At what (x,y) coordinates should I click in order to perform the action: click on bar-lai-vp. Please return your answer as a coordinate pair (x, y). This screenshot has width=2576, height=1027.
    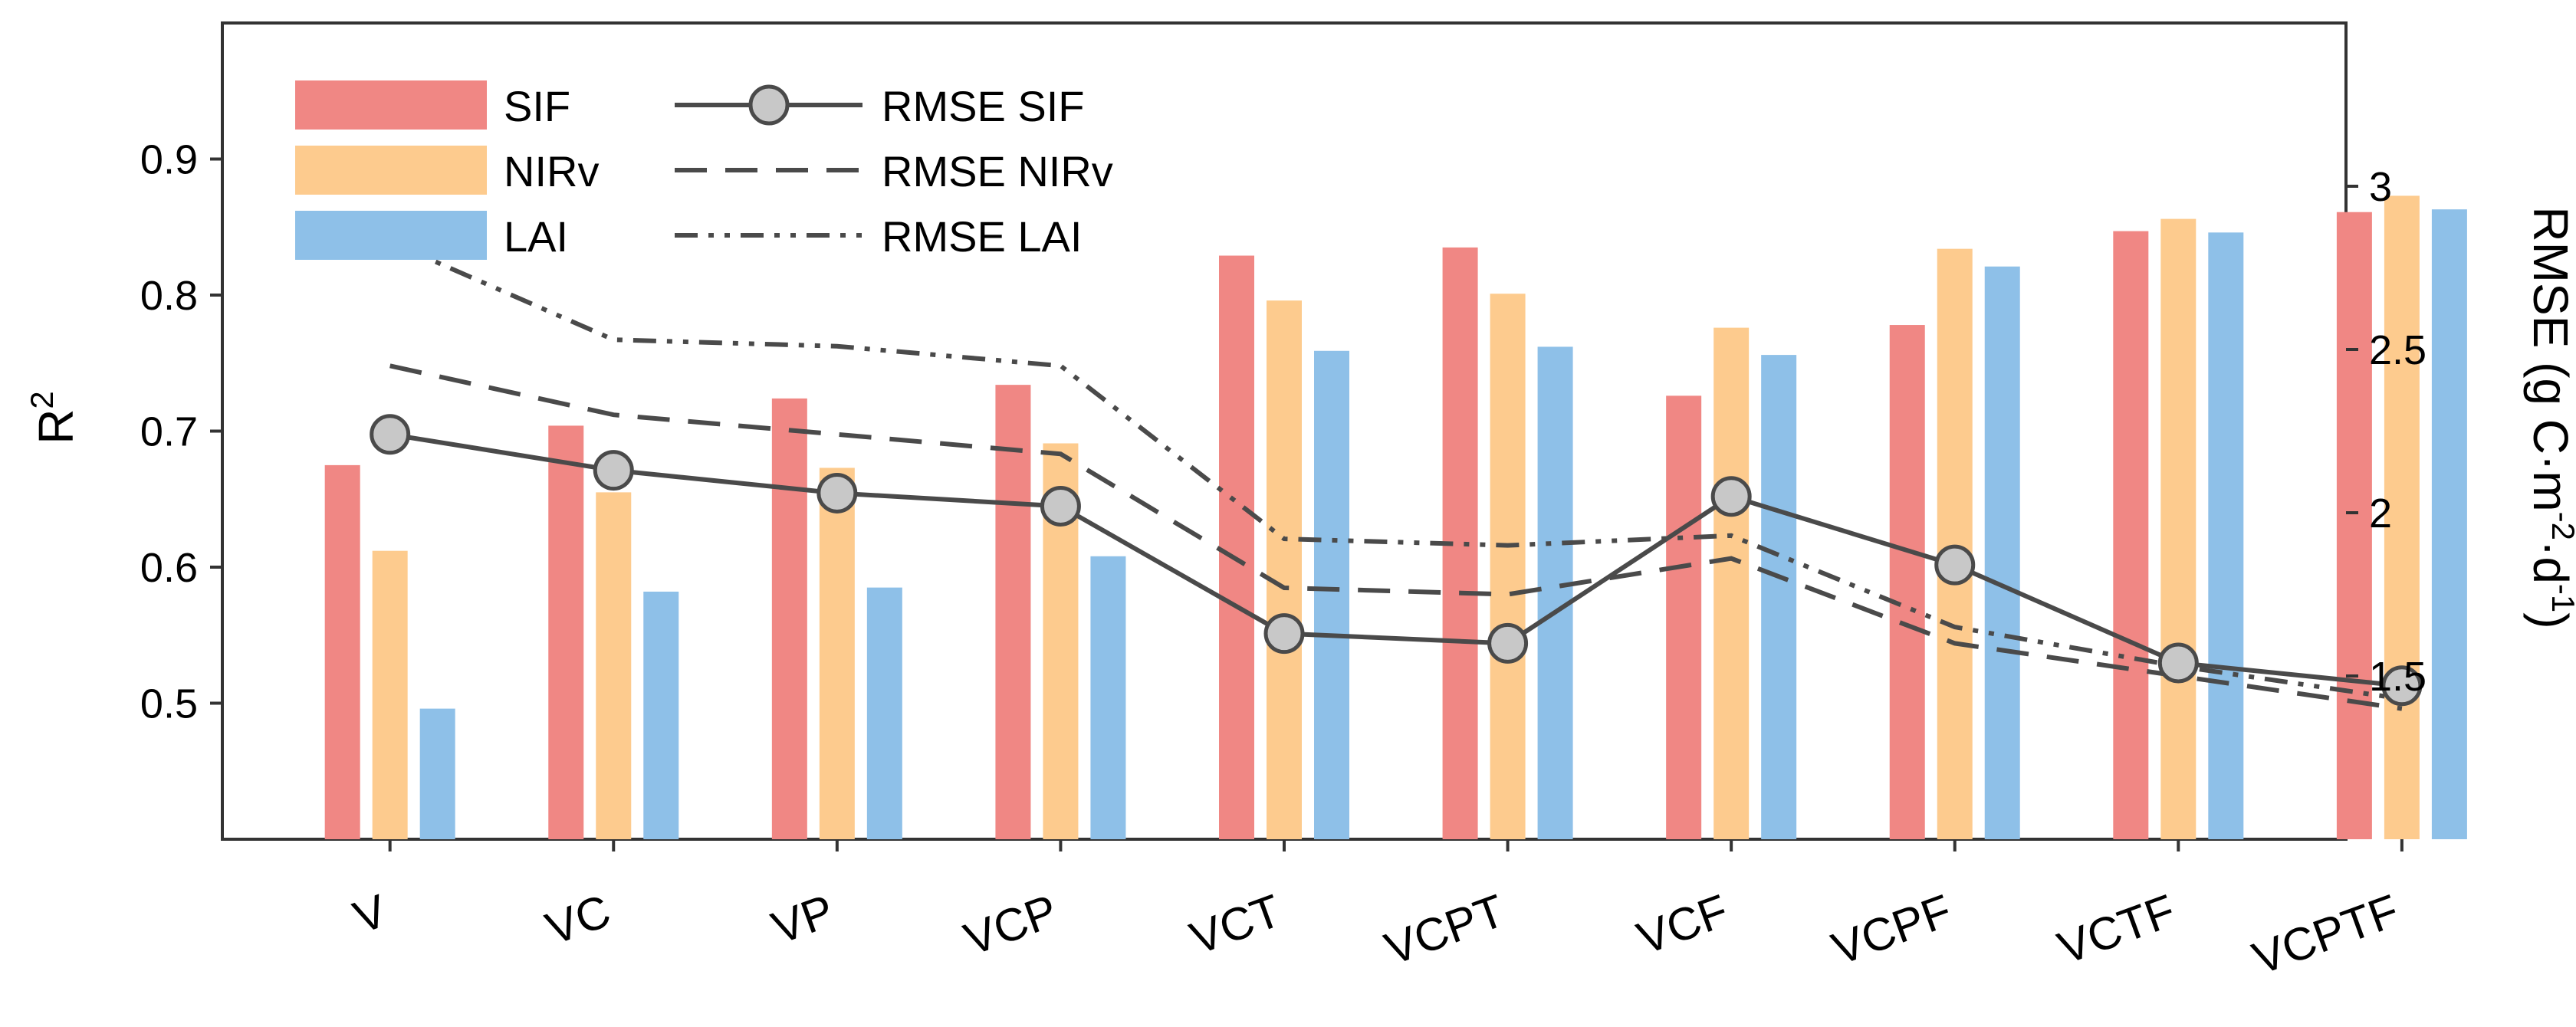
    Looking at the image, I should click on (884, 713).